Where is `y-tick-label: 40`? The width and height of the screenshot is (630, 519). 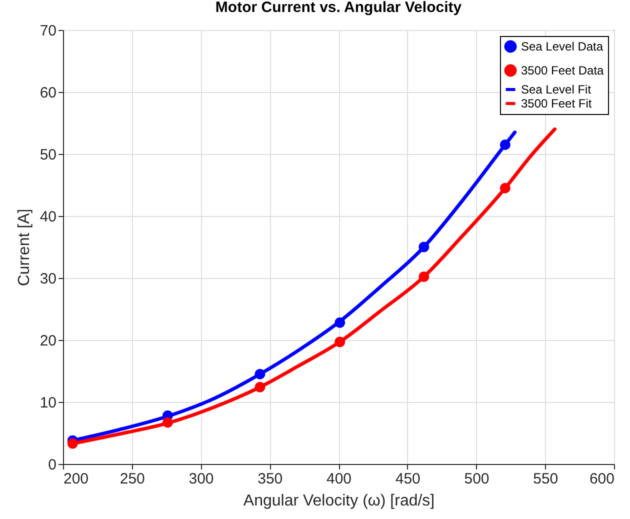
y-tick-label: 40 is located at coordinates (48, 217).